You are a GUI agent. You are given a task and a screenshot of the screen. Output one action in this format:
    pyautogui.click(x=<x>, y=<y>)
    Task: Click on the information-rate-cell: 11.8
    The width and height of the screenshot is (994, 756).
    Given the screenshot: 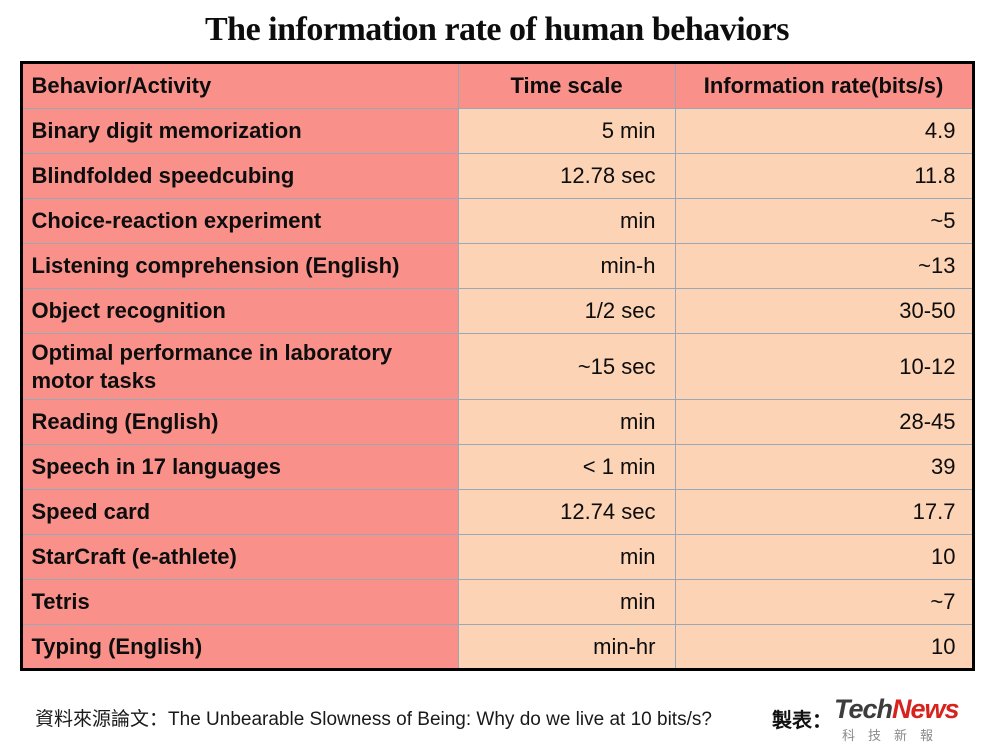 What is the action you would take?
    pyautogui.click(x=824, y=176)
    